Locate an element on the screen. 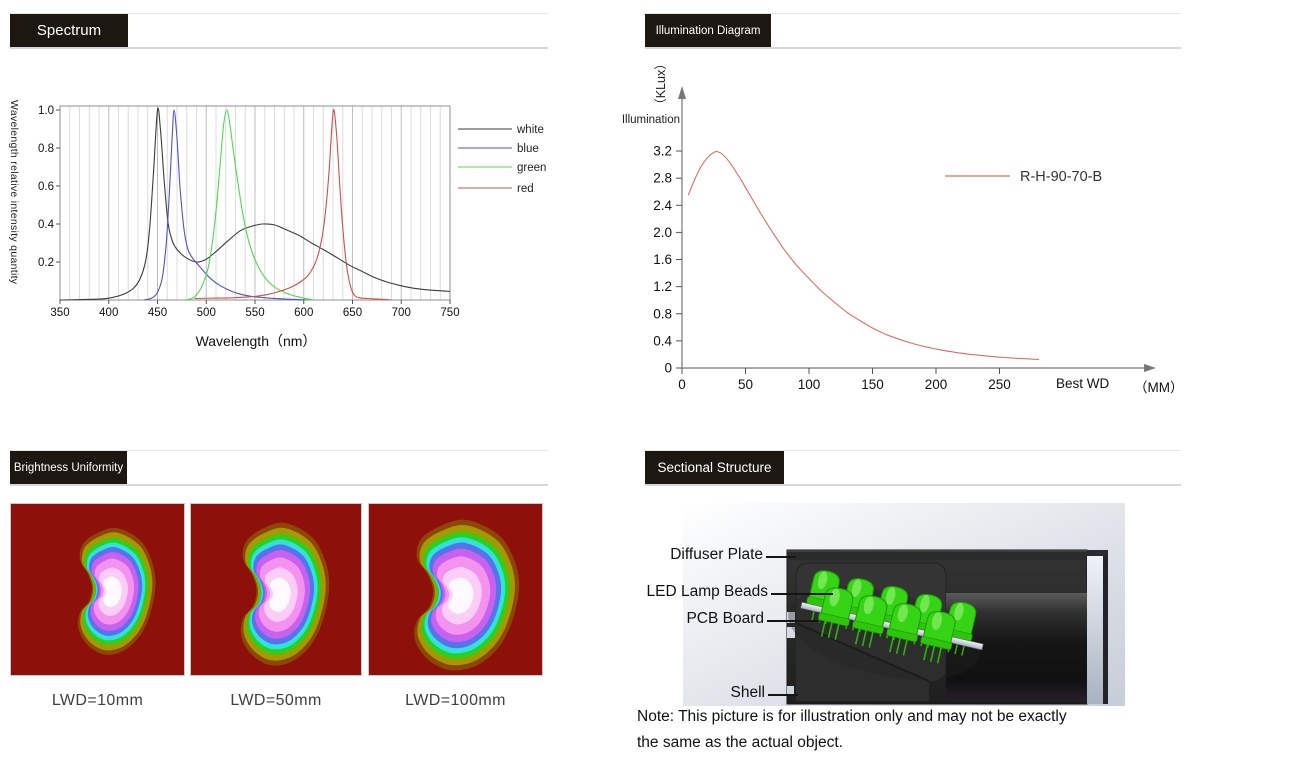 The image size is (1292, 759). svg-text: 0.2 is located at coordinates (46, 263).